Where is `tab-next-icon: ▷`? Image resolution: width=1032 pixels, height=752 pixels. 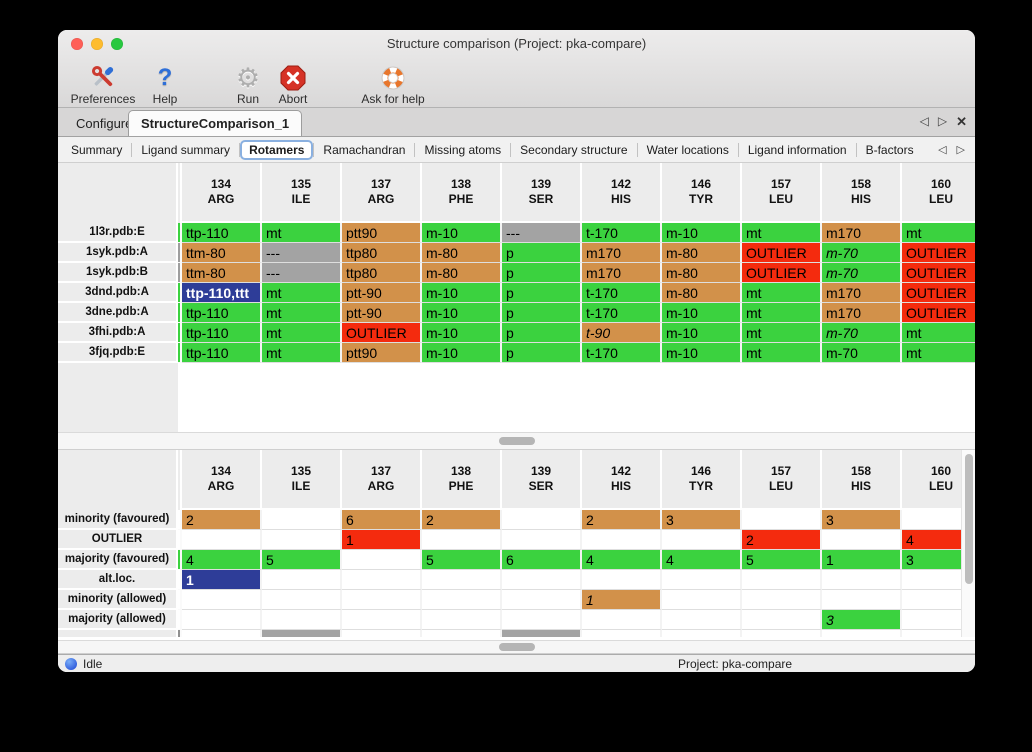 tab-next-icon: ▷ is located at coordinates (942, 121).